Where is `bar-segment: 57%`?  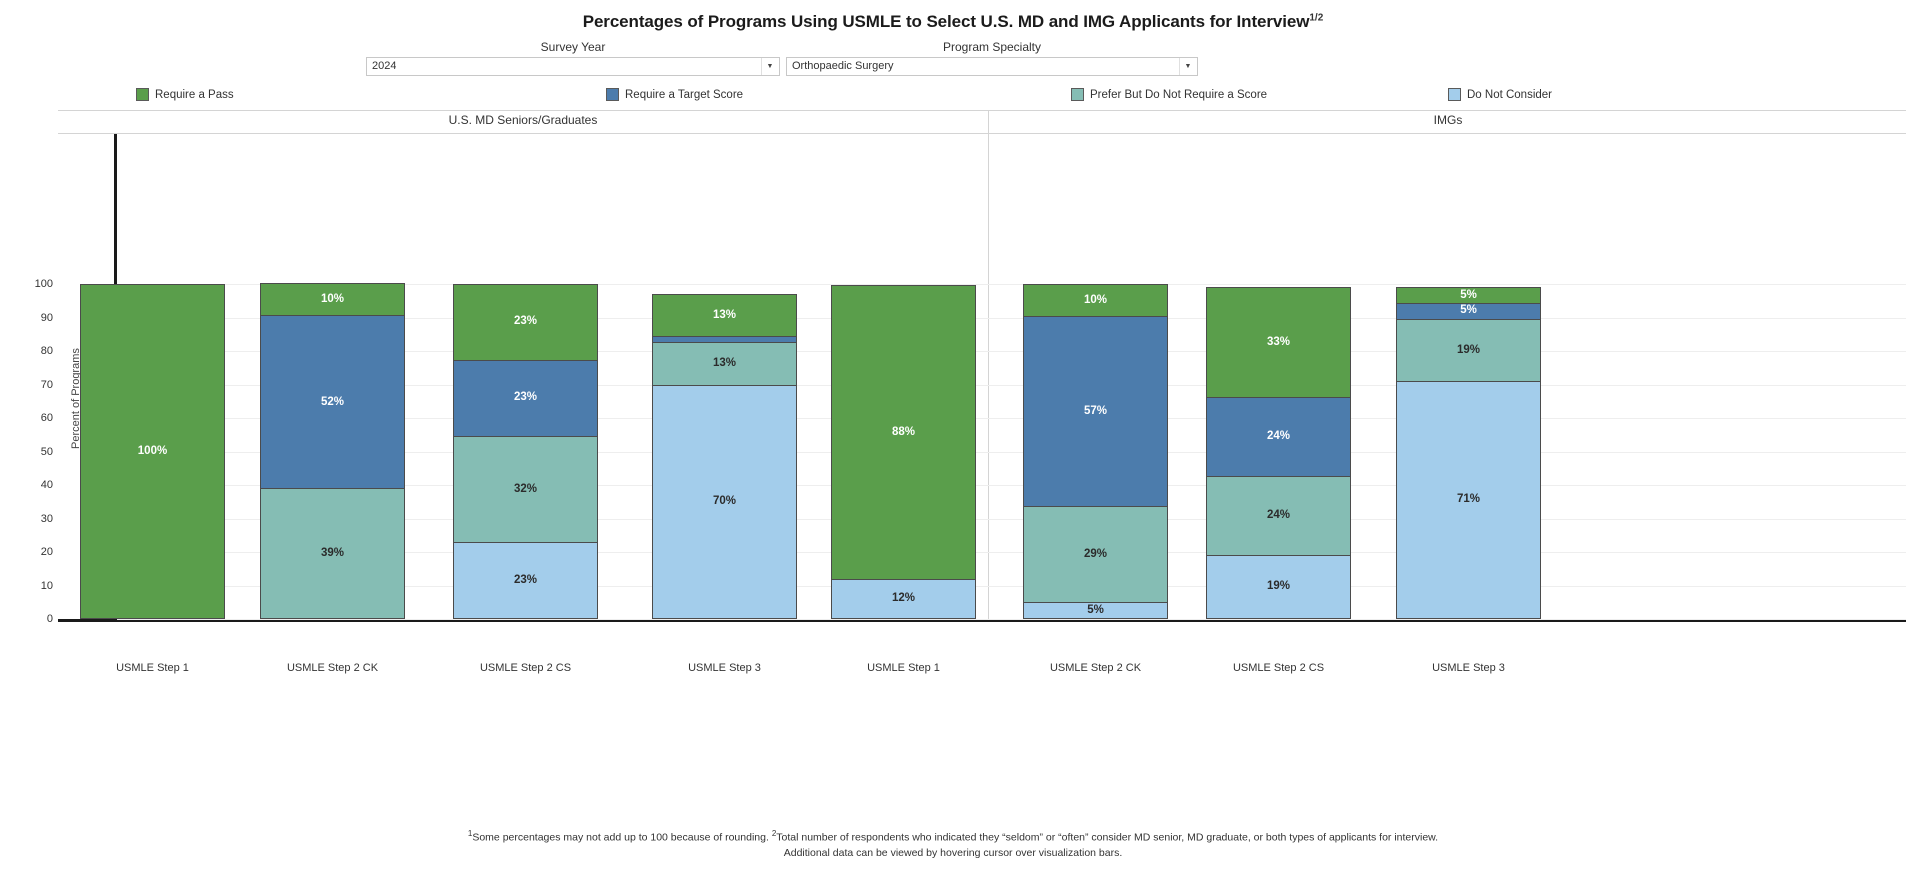 bar-segment: 57% is located at coordinates (1095, 412).